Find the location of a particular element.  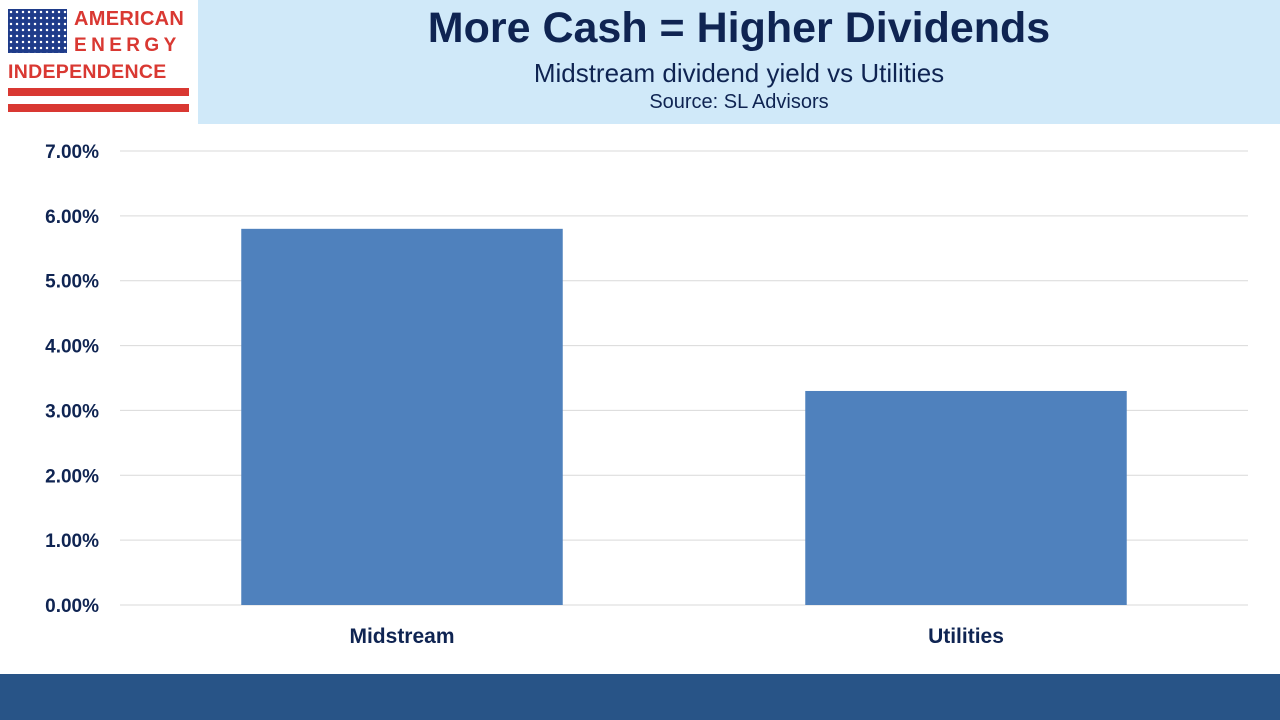

logo-text-energy: ENERGY is located at coordinates (127, 45).